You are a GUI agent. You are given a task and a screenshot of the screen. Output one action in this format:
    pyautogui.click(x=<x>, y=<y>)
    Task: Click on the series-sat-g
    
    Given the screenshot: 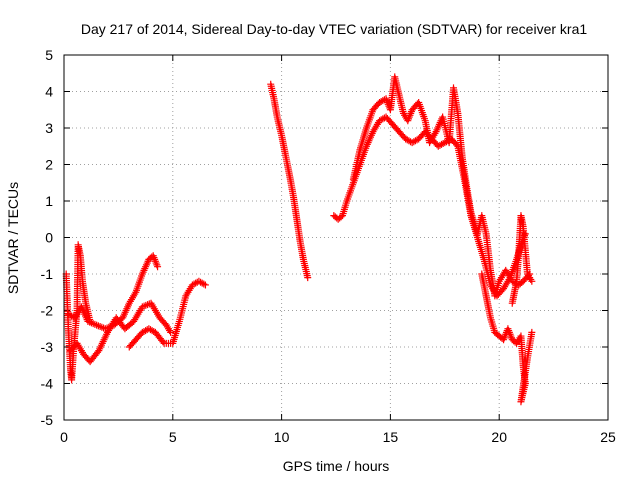 What is the action you would take?
    pyautogui.click(x=441, y=186)
    